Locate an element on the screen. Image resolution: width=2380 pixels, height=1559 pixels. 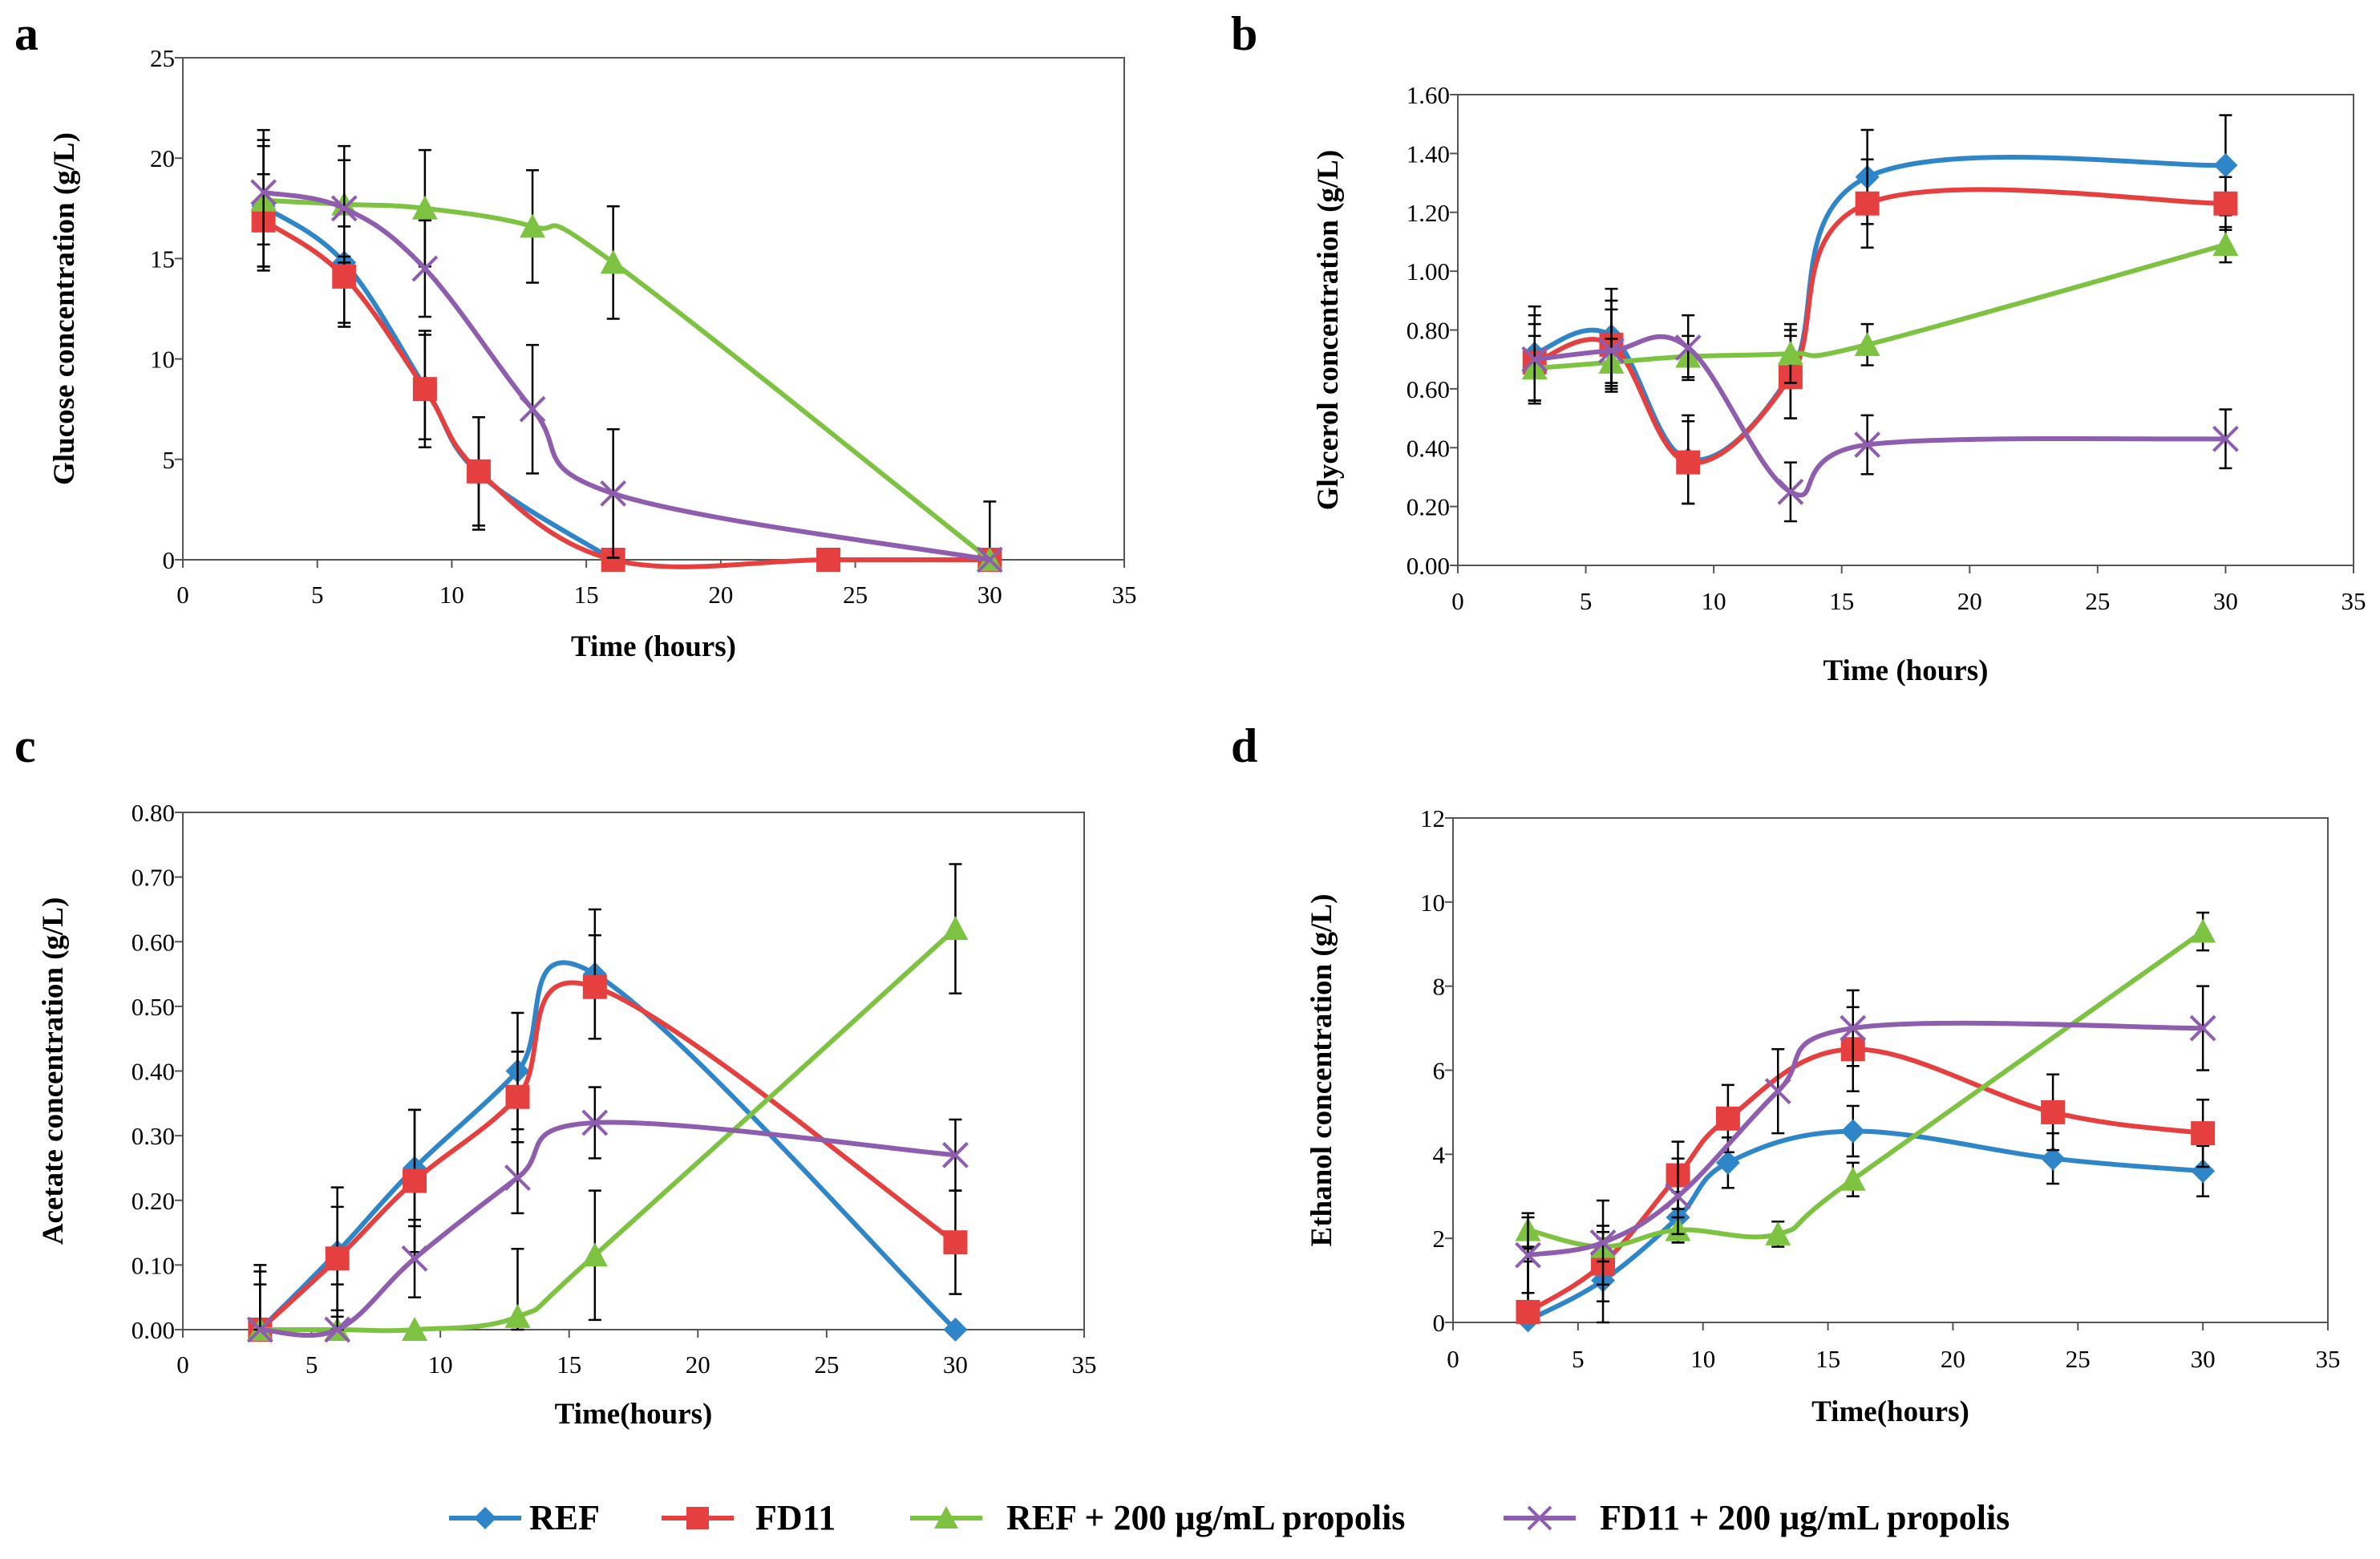
y-axis-title: Glucose concentration (g/L) is located at coordinates (64, 308).